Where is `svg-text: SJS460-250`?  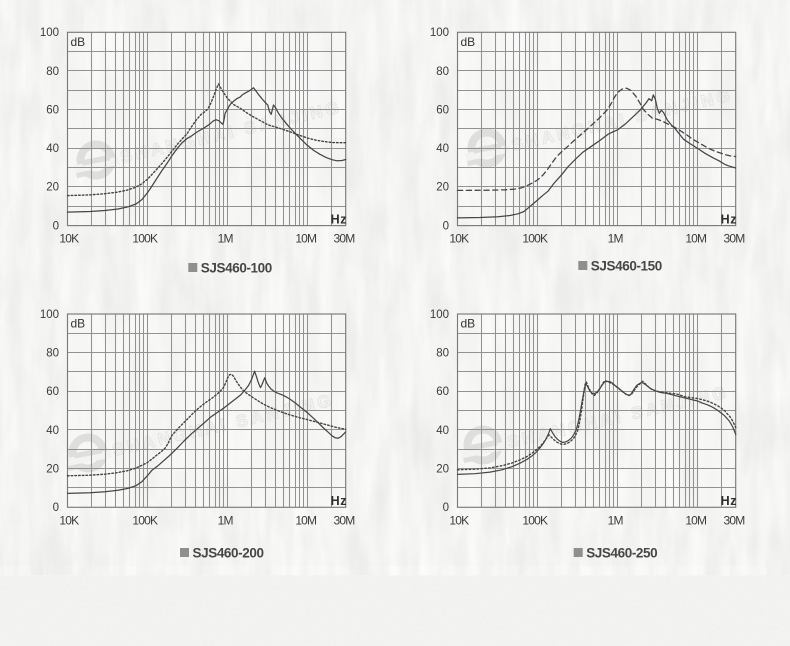 svg-text: SJS460-250 is located at coordinates (621, 553).